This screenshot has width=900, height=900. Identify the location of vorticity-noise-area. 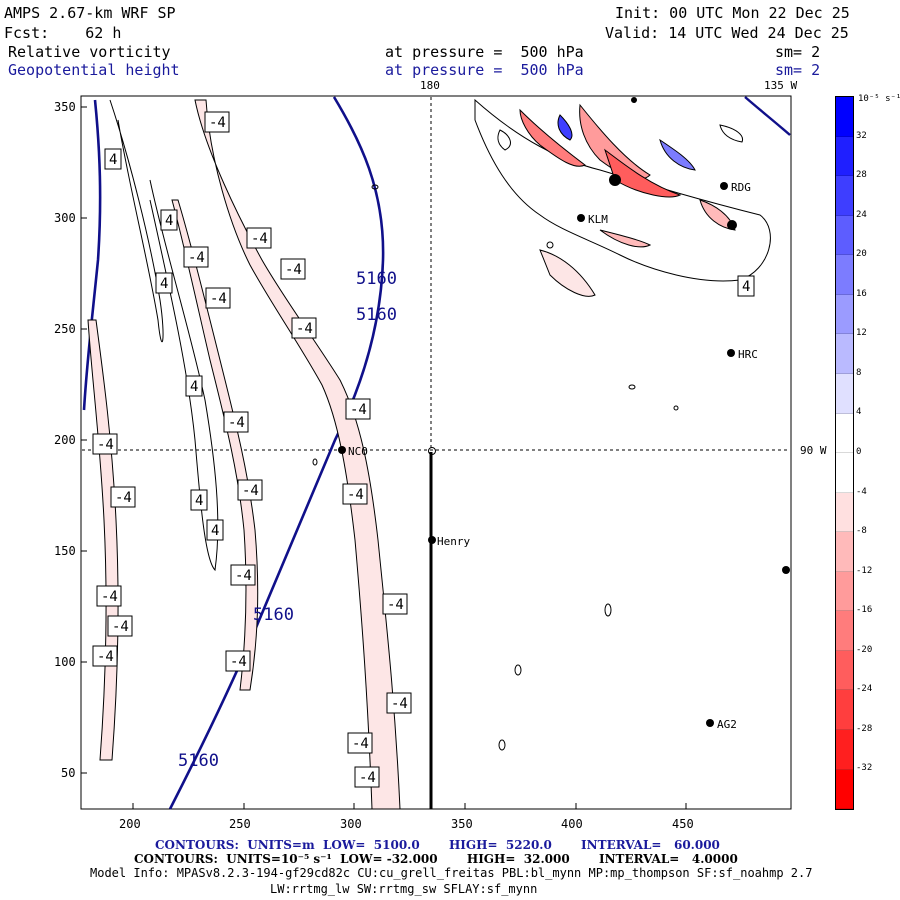
(622, 197).